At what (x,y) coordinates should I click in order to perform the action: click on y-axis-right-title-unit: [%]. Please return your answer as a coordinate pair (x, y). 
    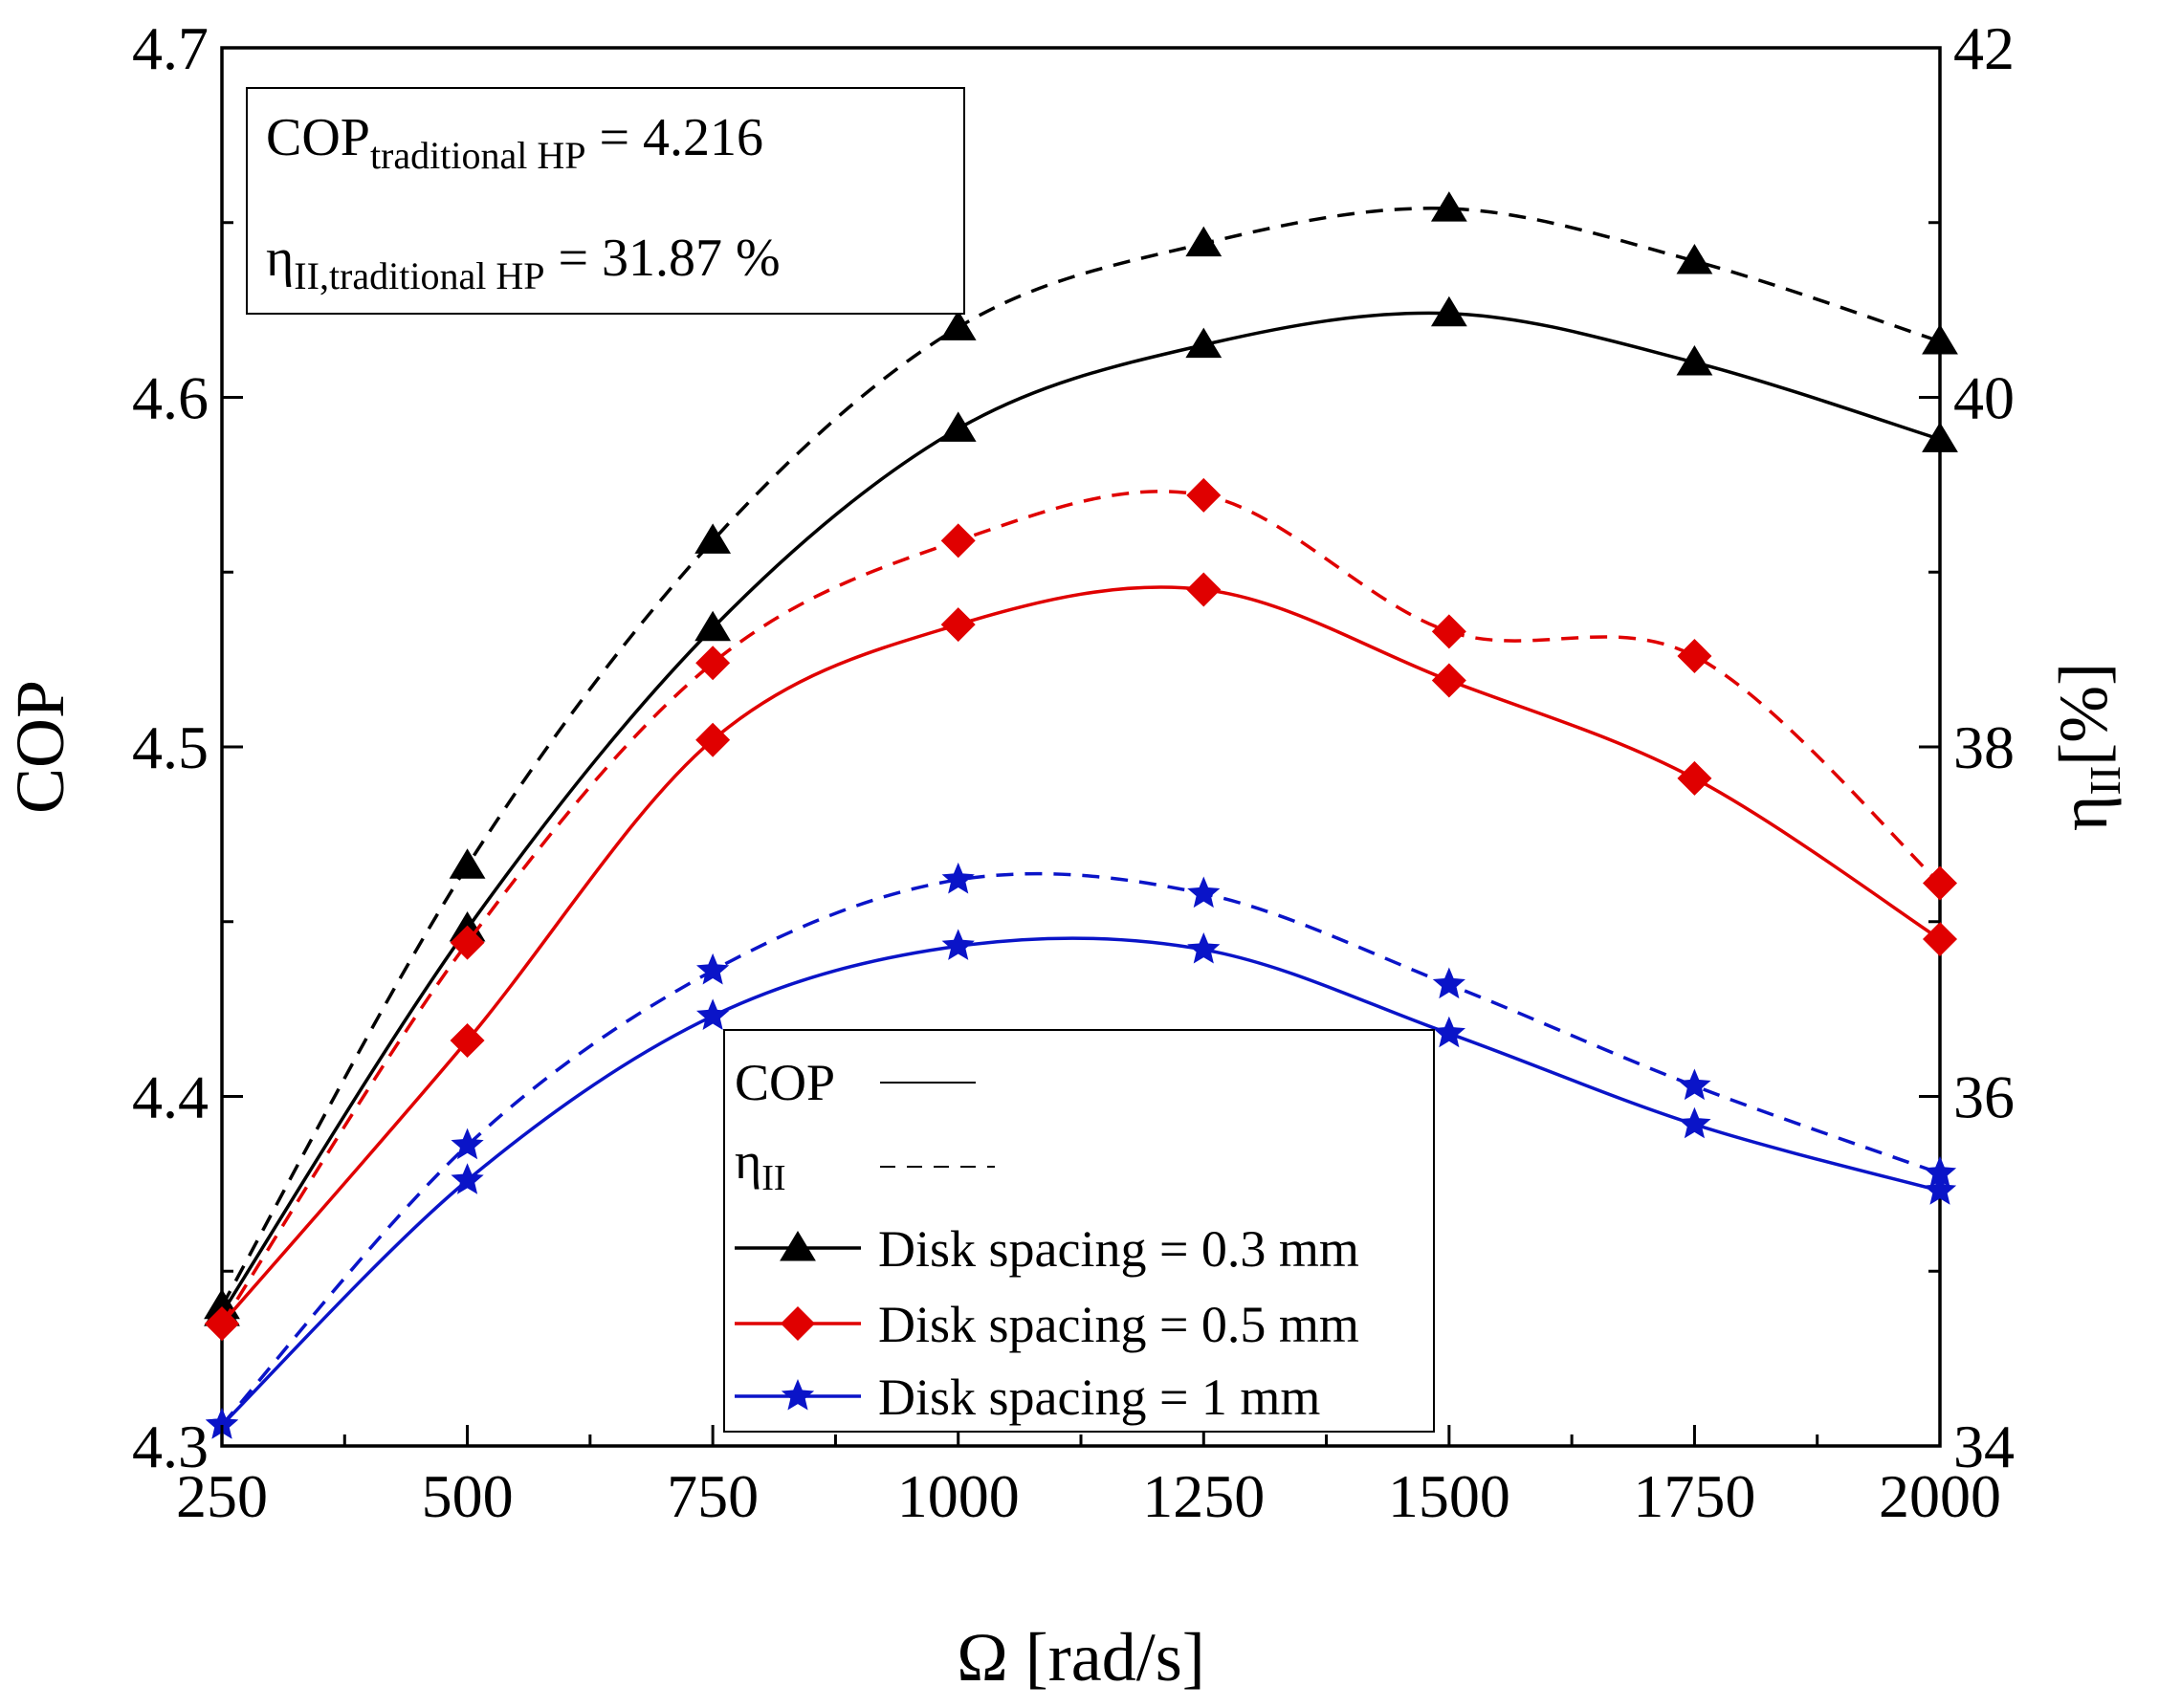
    Looking at the image, I should click on (2083, 714).